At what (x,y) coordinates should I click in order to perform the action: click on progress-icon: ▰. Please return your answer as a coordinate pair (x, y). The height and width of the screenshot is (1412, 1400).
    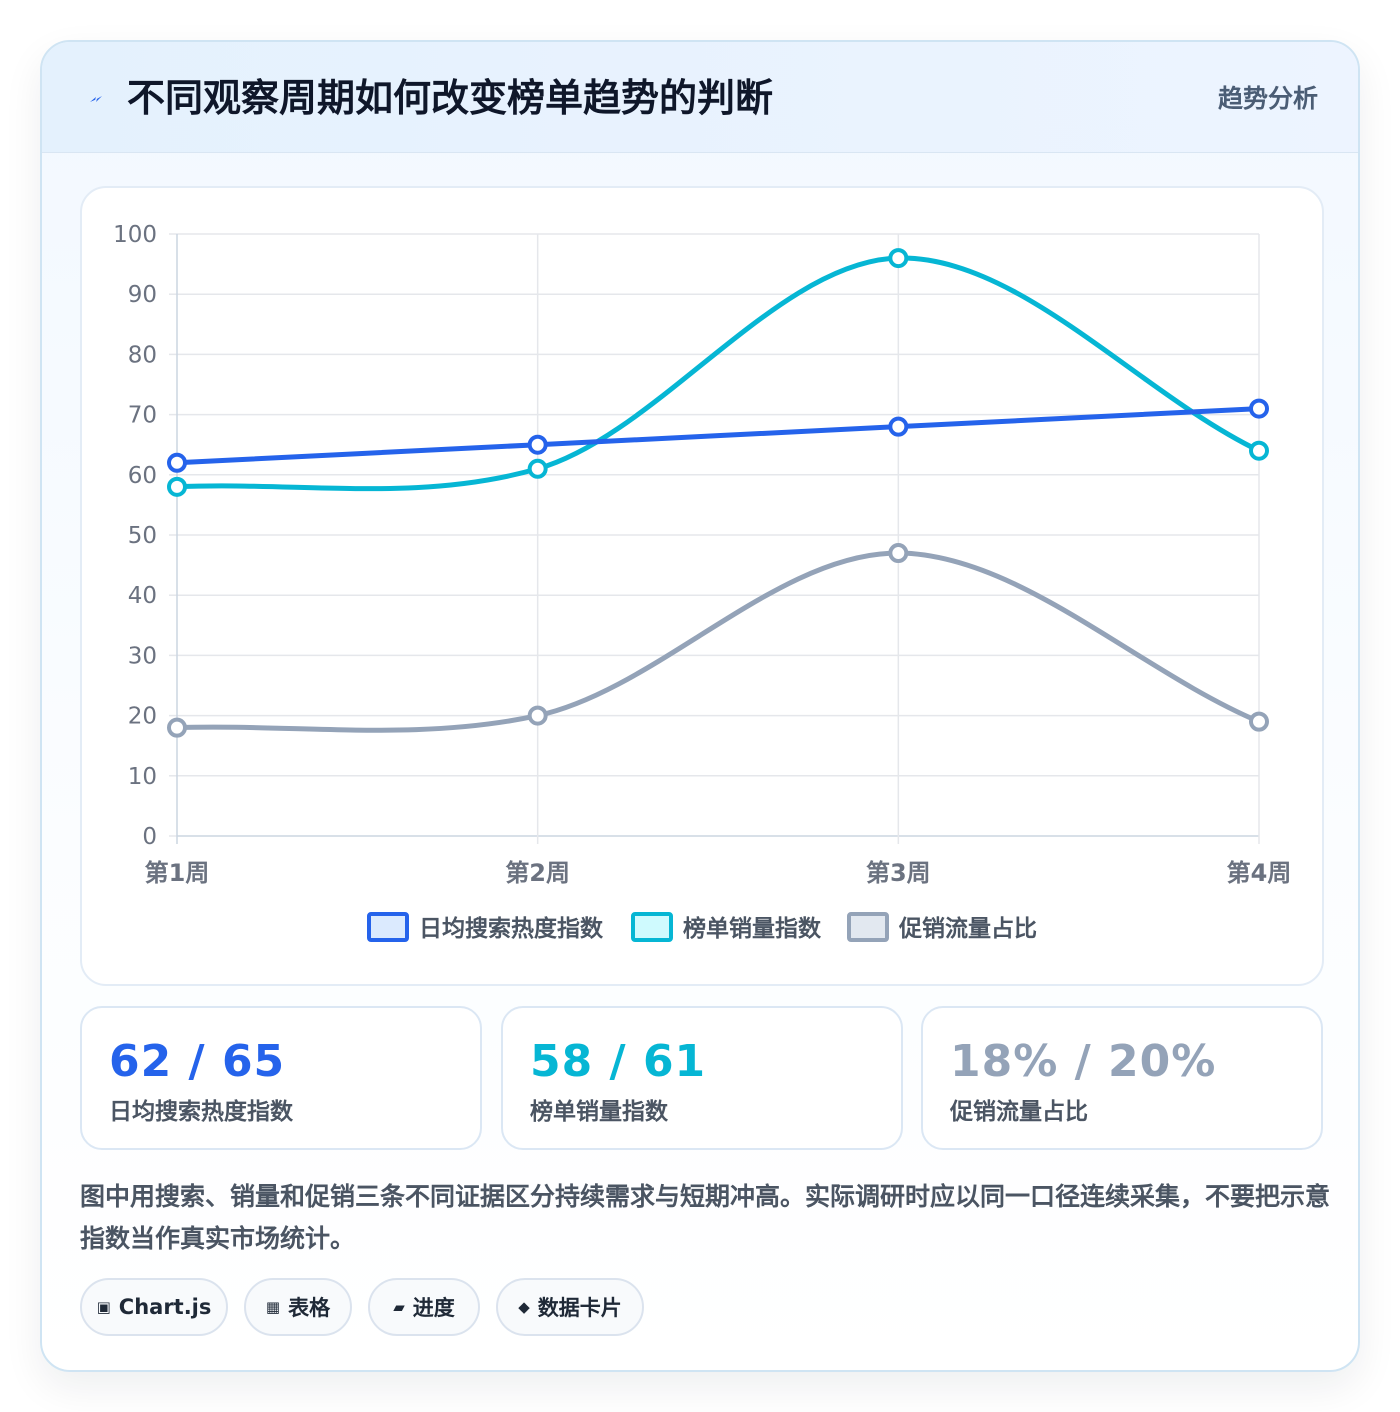
    Looking at the image, I should click on (399, 1307).